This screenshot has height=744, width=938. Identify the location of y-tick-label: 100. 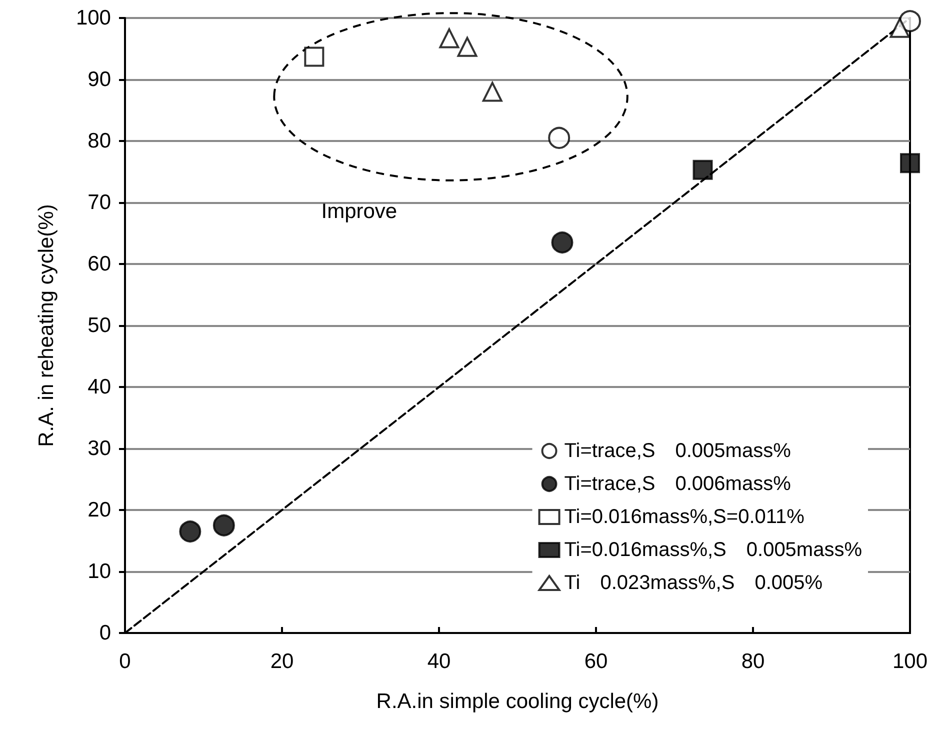
(93, 18).